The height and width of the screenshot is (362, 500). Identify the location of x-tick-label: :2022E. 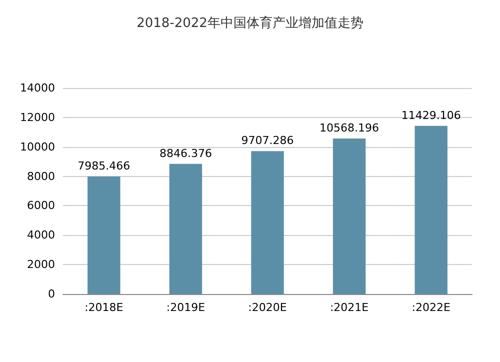
(431, 307).